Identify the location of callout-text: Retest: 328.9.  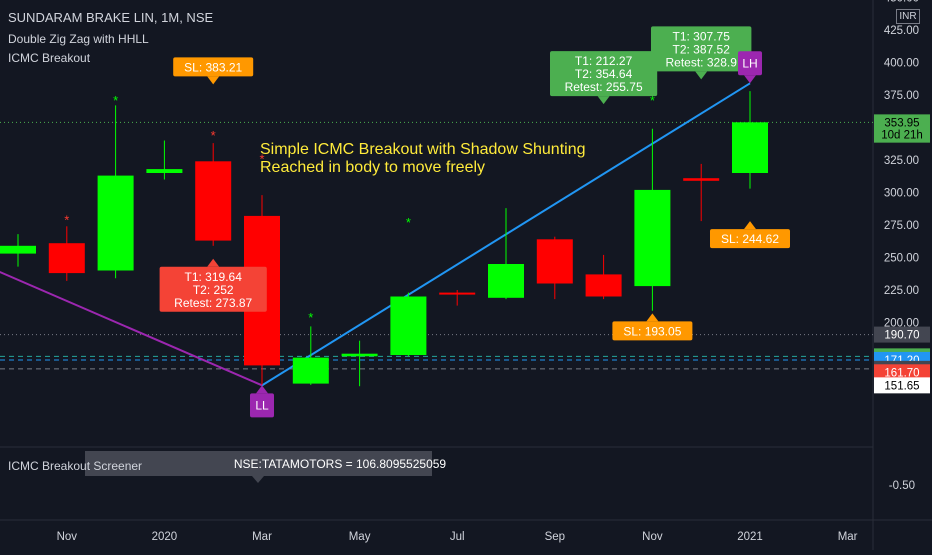
(702, 62).